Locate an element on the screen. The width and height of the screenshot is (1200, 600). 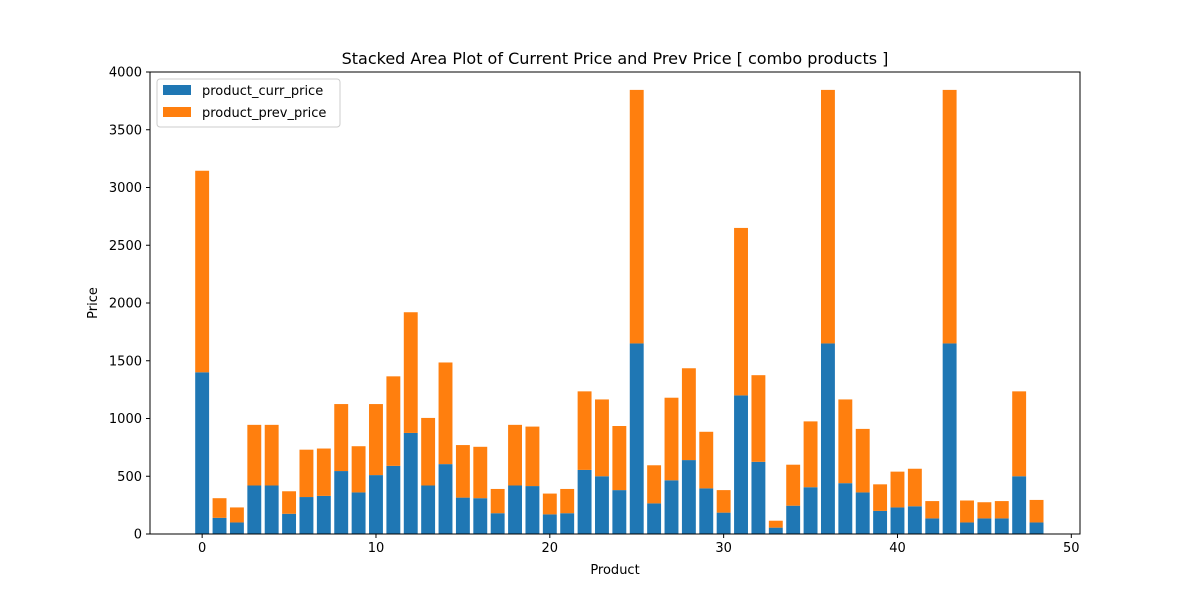
y-axis-ticks: 0 500 1000 1500 2000 2500 3000 3500 4000 is located at coordinates (129, 304).